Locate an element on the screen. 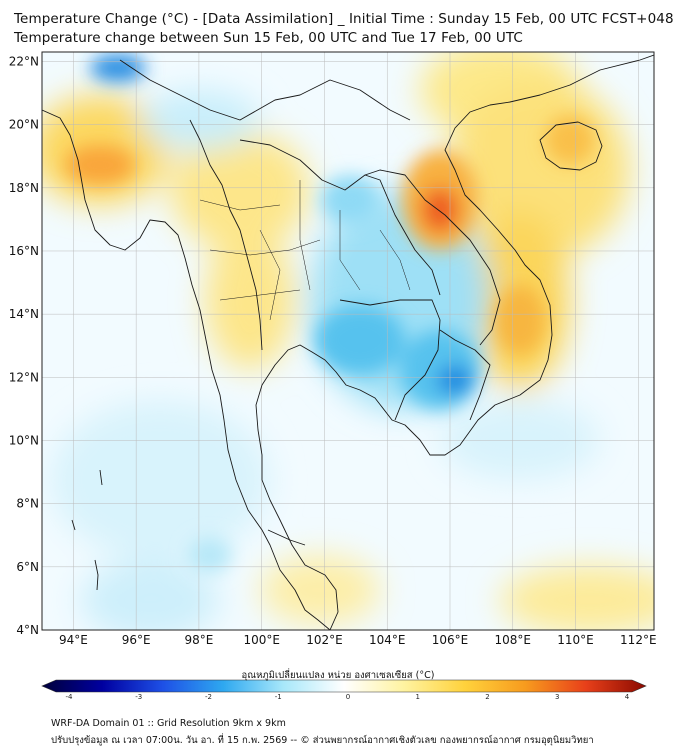  colorbar-tick-label: 0 is located at coordinates (348, 696).